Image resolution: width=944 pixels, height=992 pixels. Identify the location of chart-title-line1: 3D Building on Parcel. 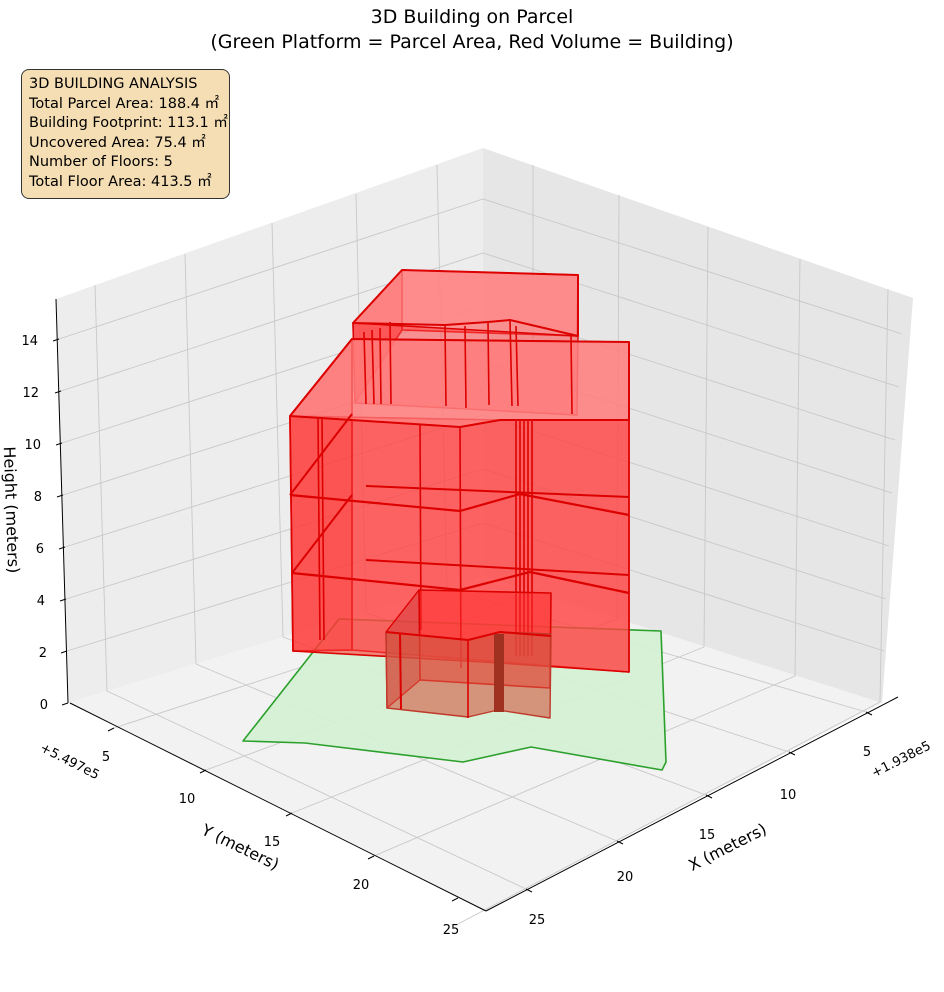
(472, 17).